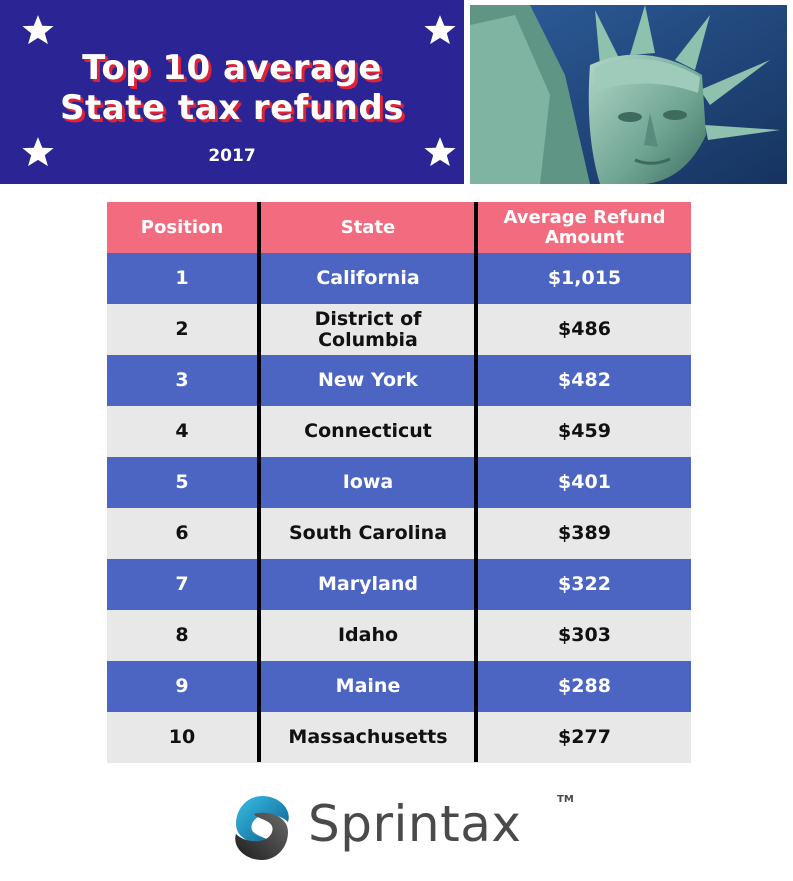  I want to click on refund-cell: $288, so click(584, 686).